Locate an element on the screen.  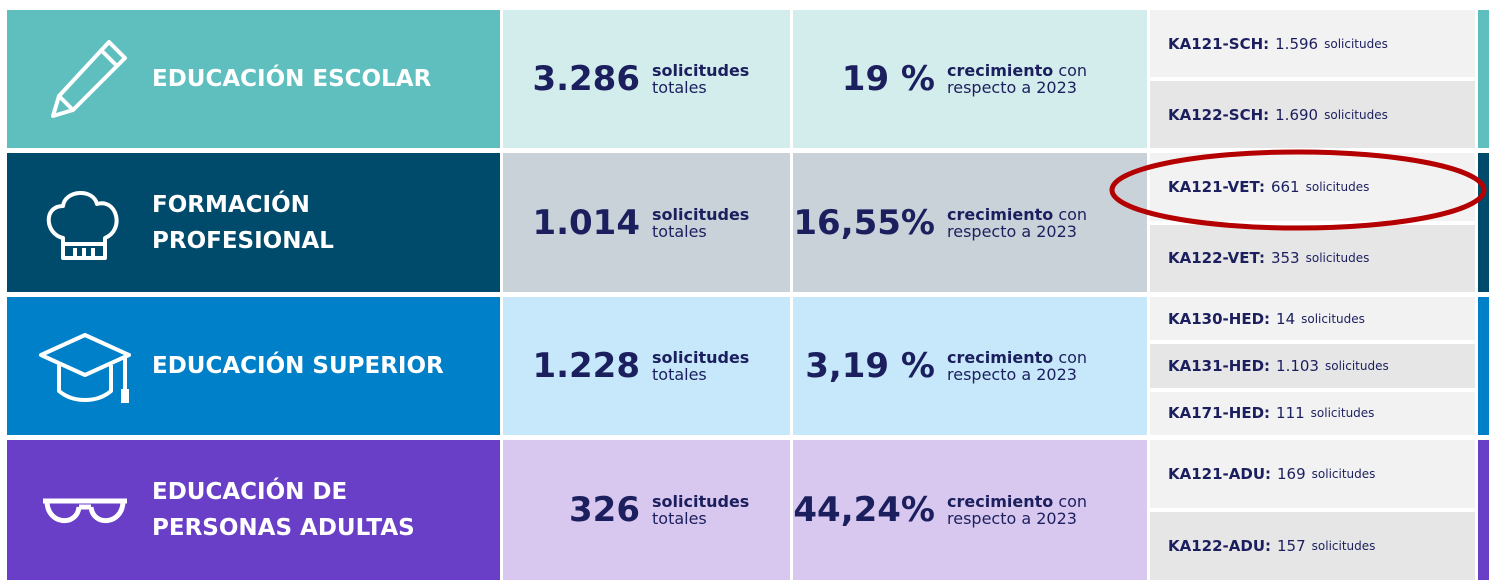
growth-cell: 19 % crecimiento con respecto a 2023 is located at coordinates (970, 79).